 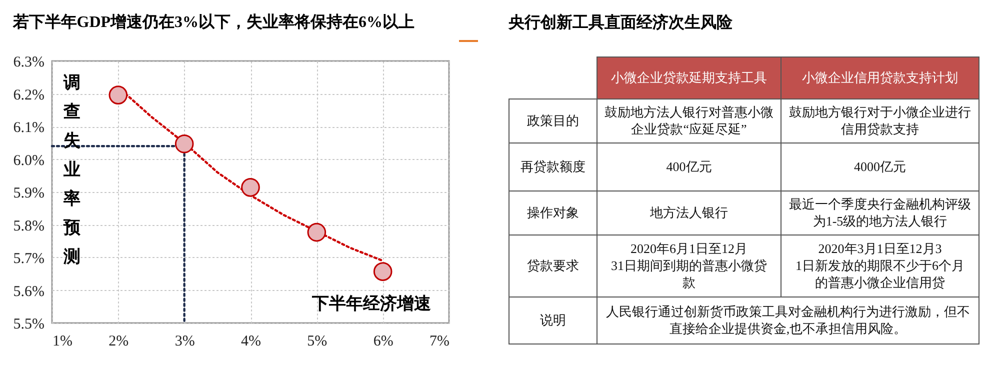 What do you see at coordinates (28, 259) in the screenshot?
I see `y-tick-label: 5.7%` at bounding box center [28, 259].